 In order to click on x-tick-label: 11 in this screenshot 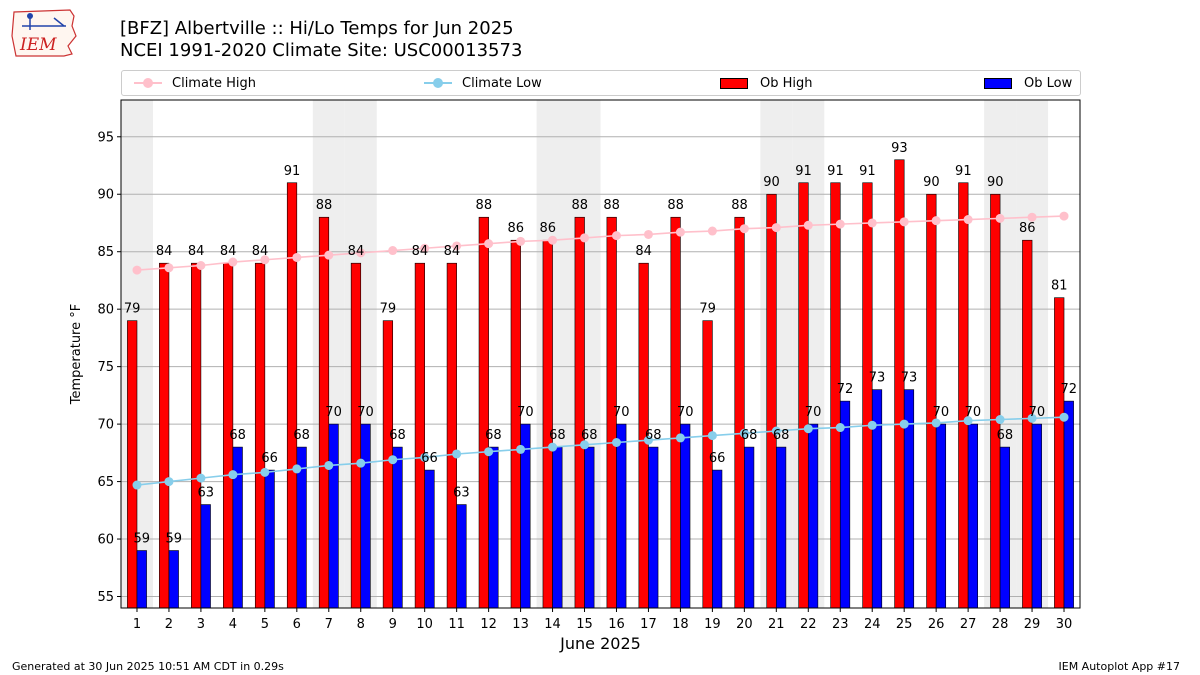, I will do `click(456, 624)`.